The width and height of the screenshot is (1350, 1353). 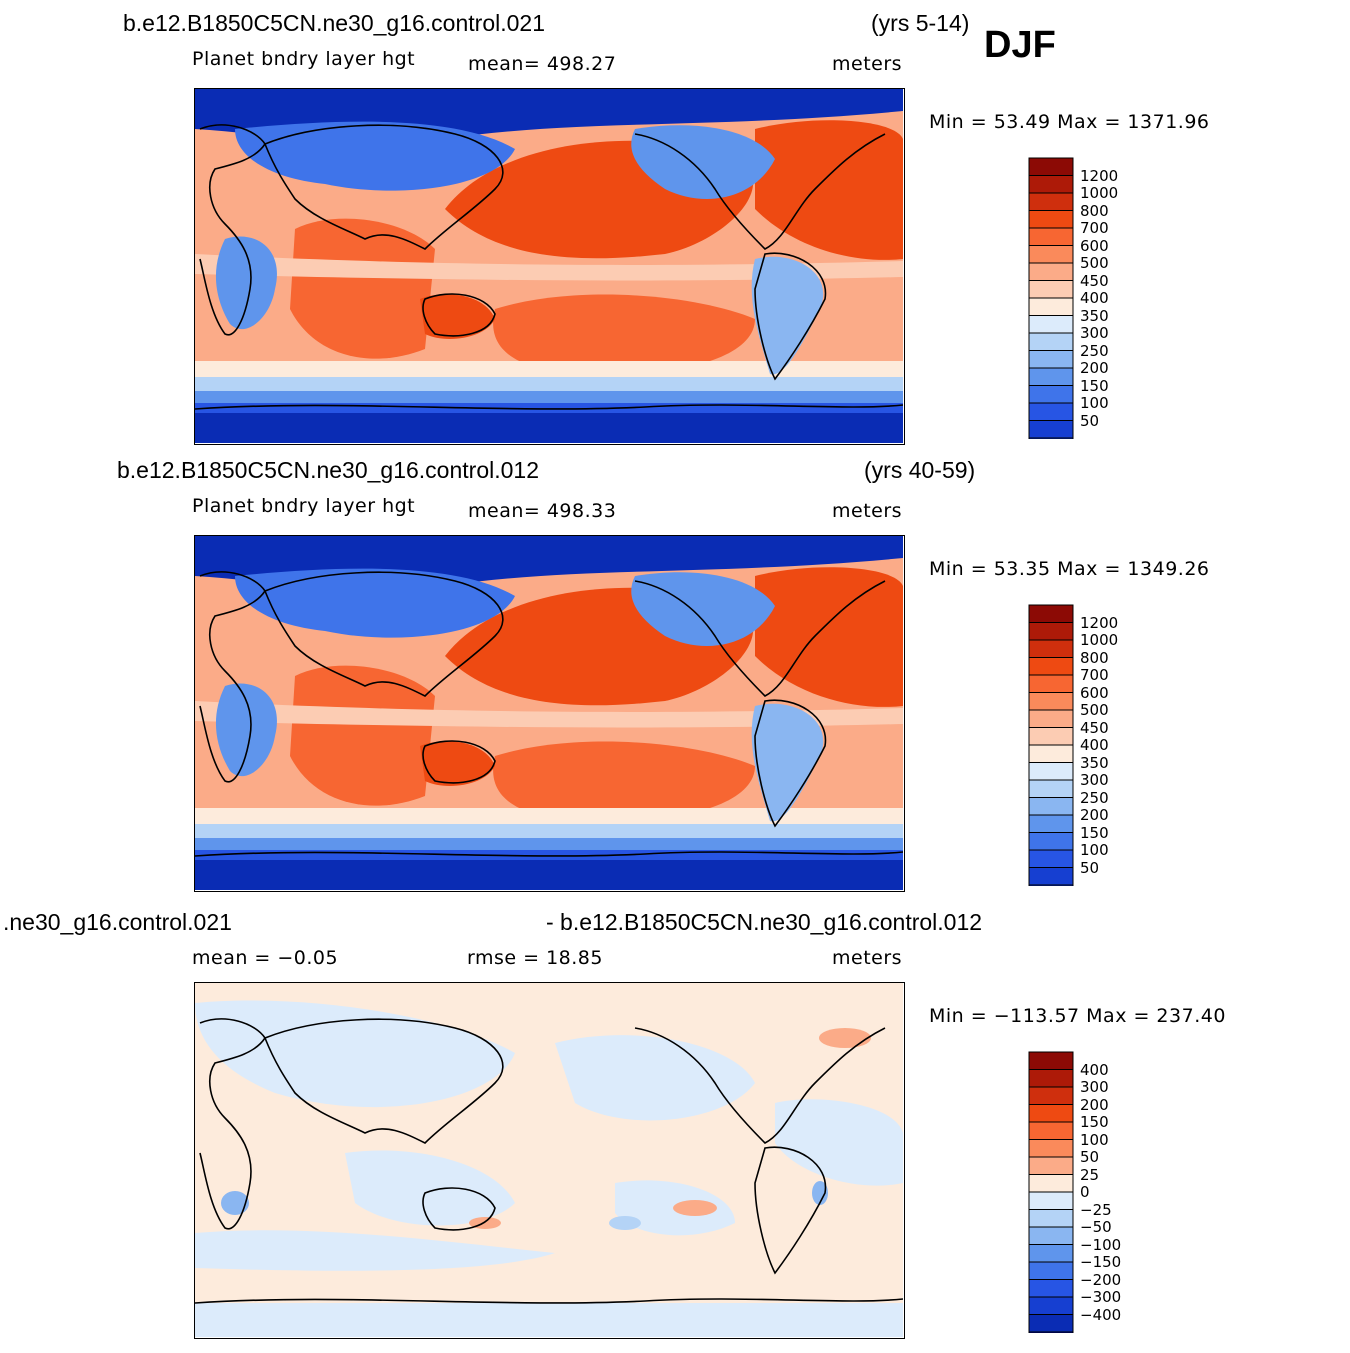 What do you see at coordinates (867, 958) in the screenshot?
I see `panel3-units: meters` at bounding box center [867, 958].